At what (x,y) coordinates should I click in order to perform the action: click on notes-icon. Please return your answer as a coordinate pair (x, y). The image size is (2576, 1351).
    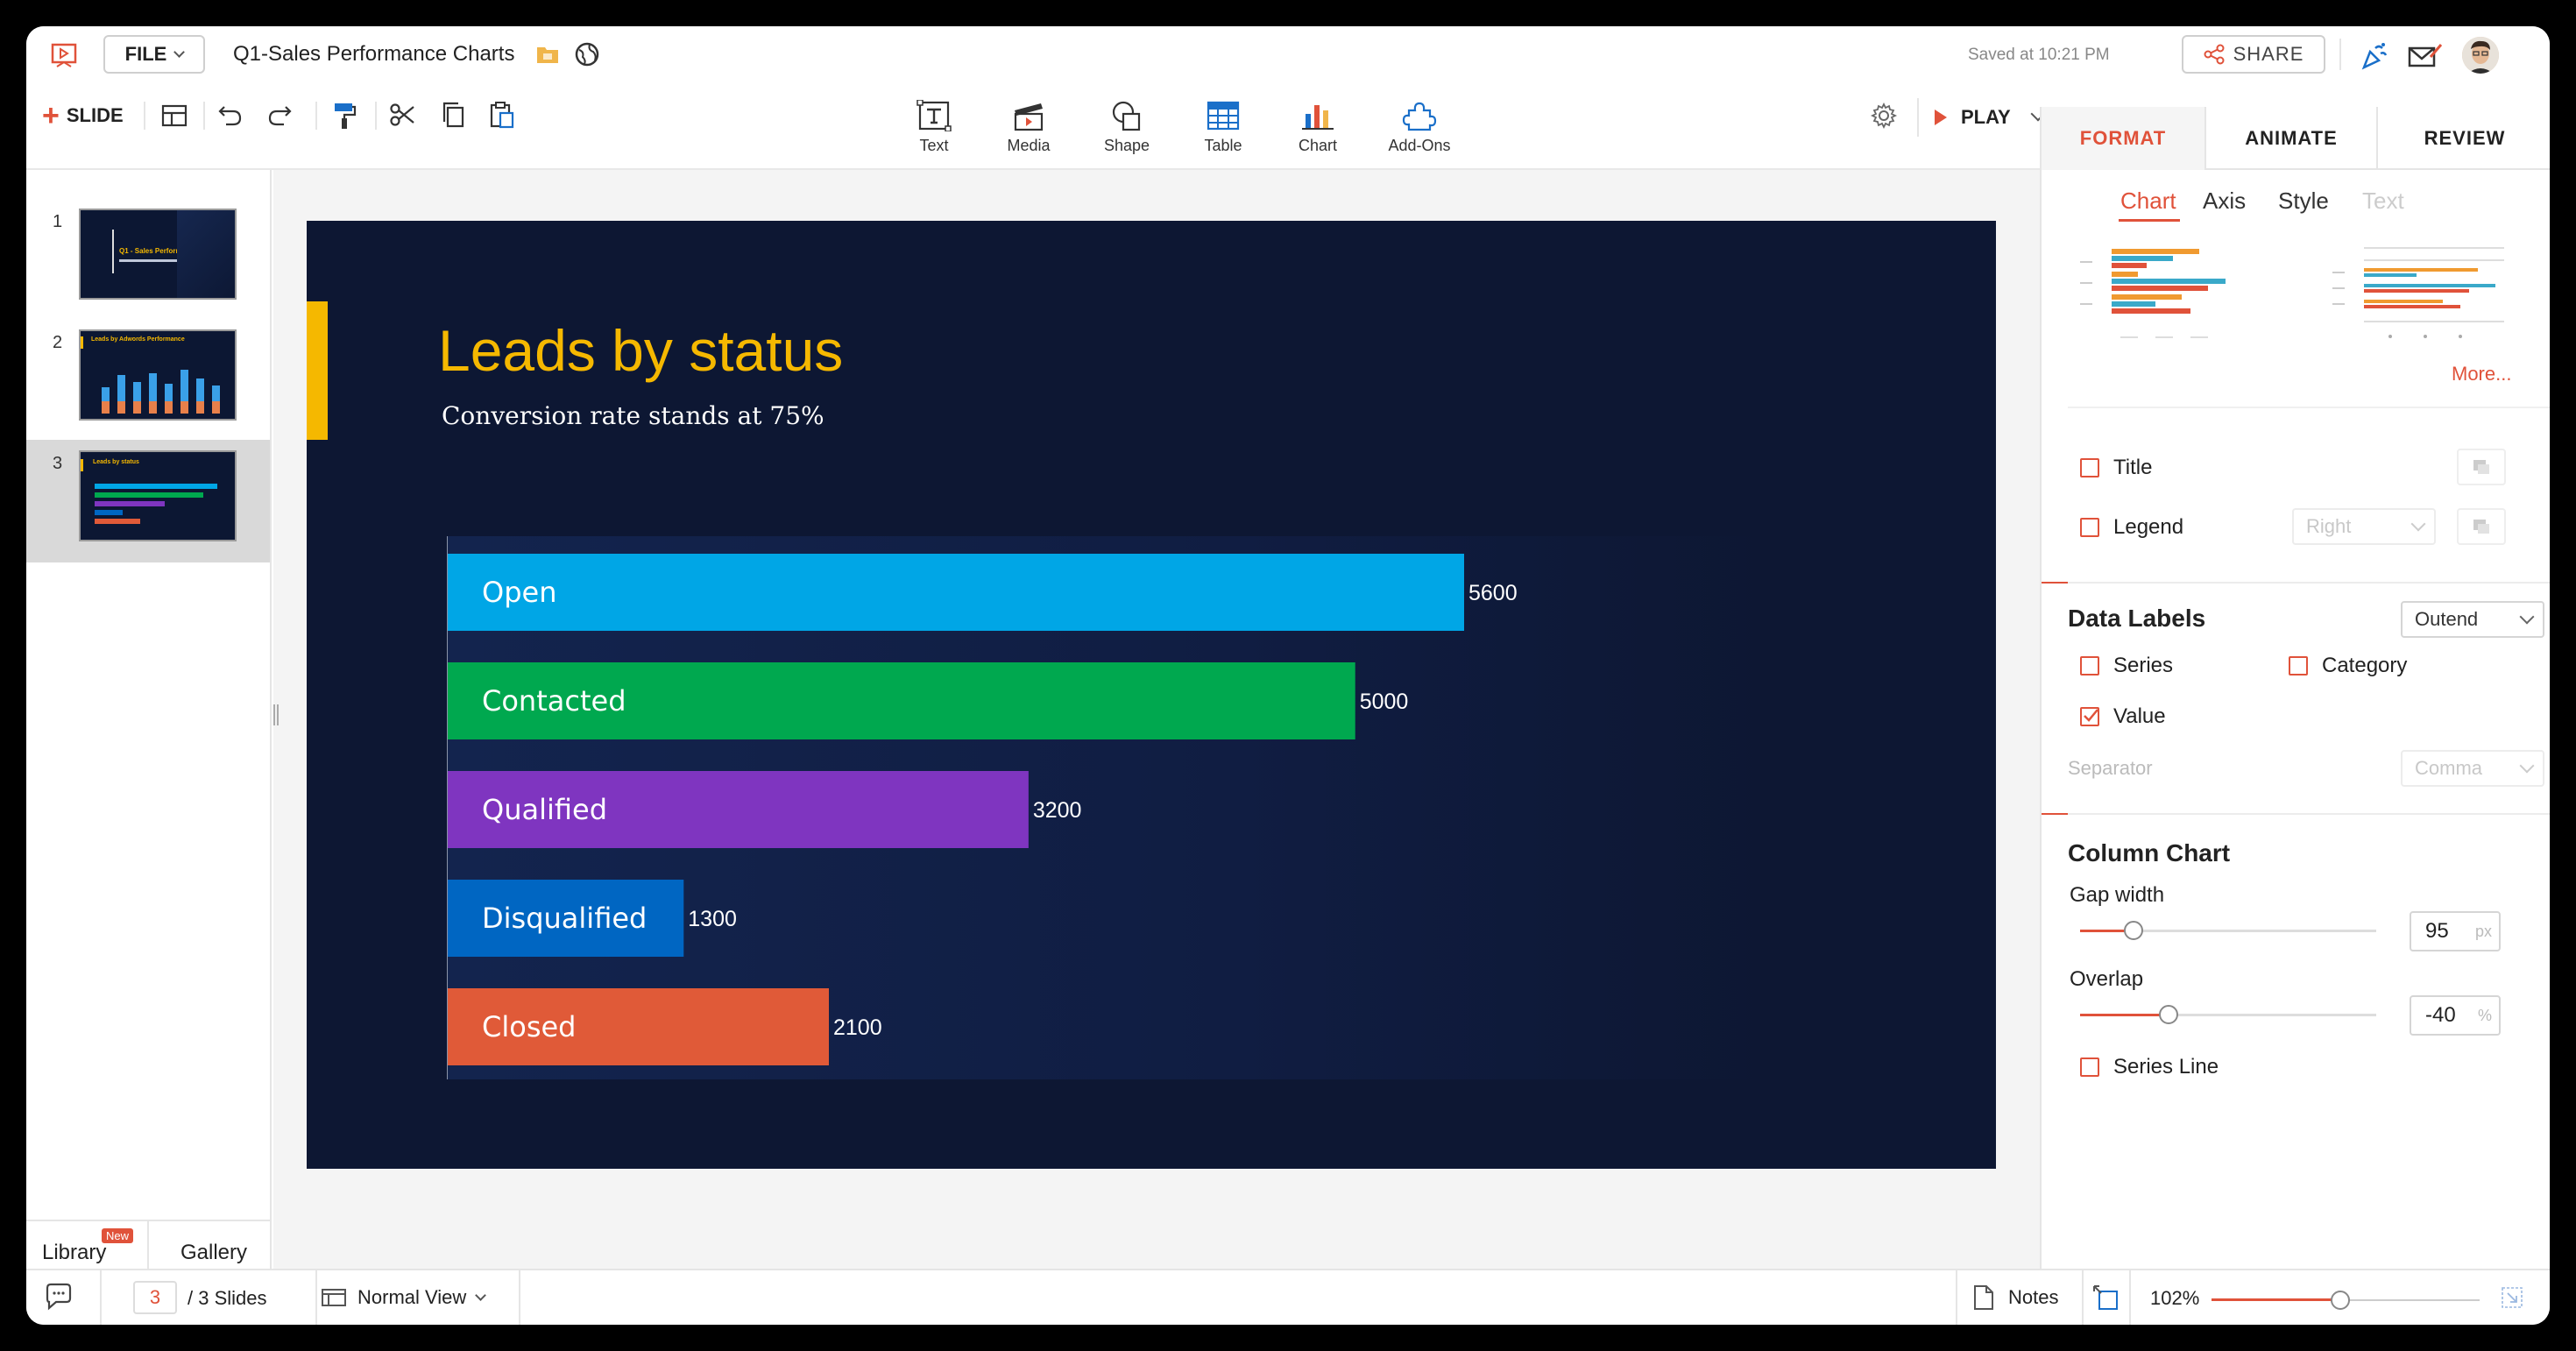
    Looking at the image, I should click on (1983, 1297).